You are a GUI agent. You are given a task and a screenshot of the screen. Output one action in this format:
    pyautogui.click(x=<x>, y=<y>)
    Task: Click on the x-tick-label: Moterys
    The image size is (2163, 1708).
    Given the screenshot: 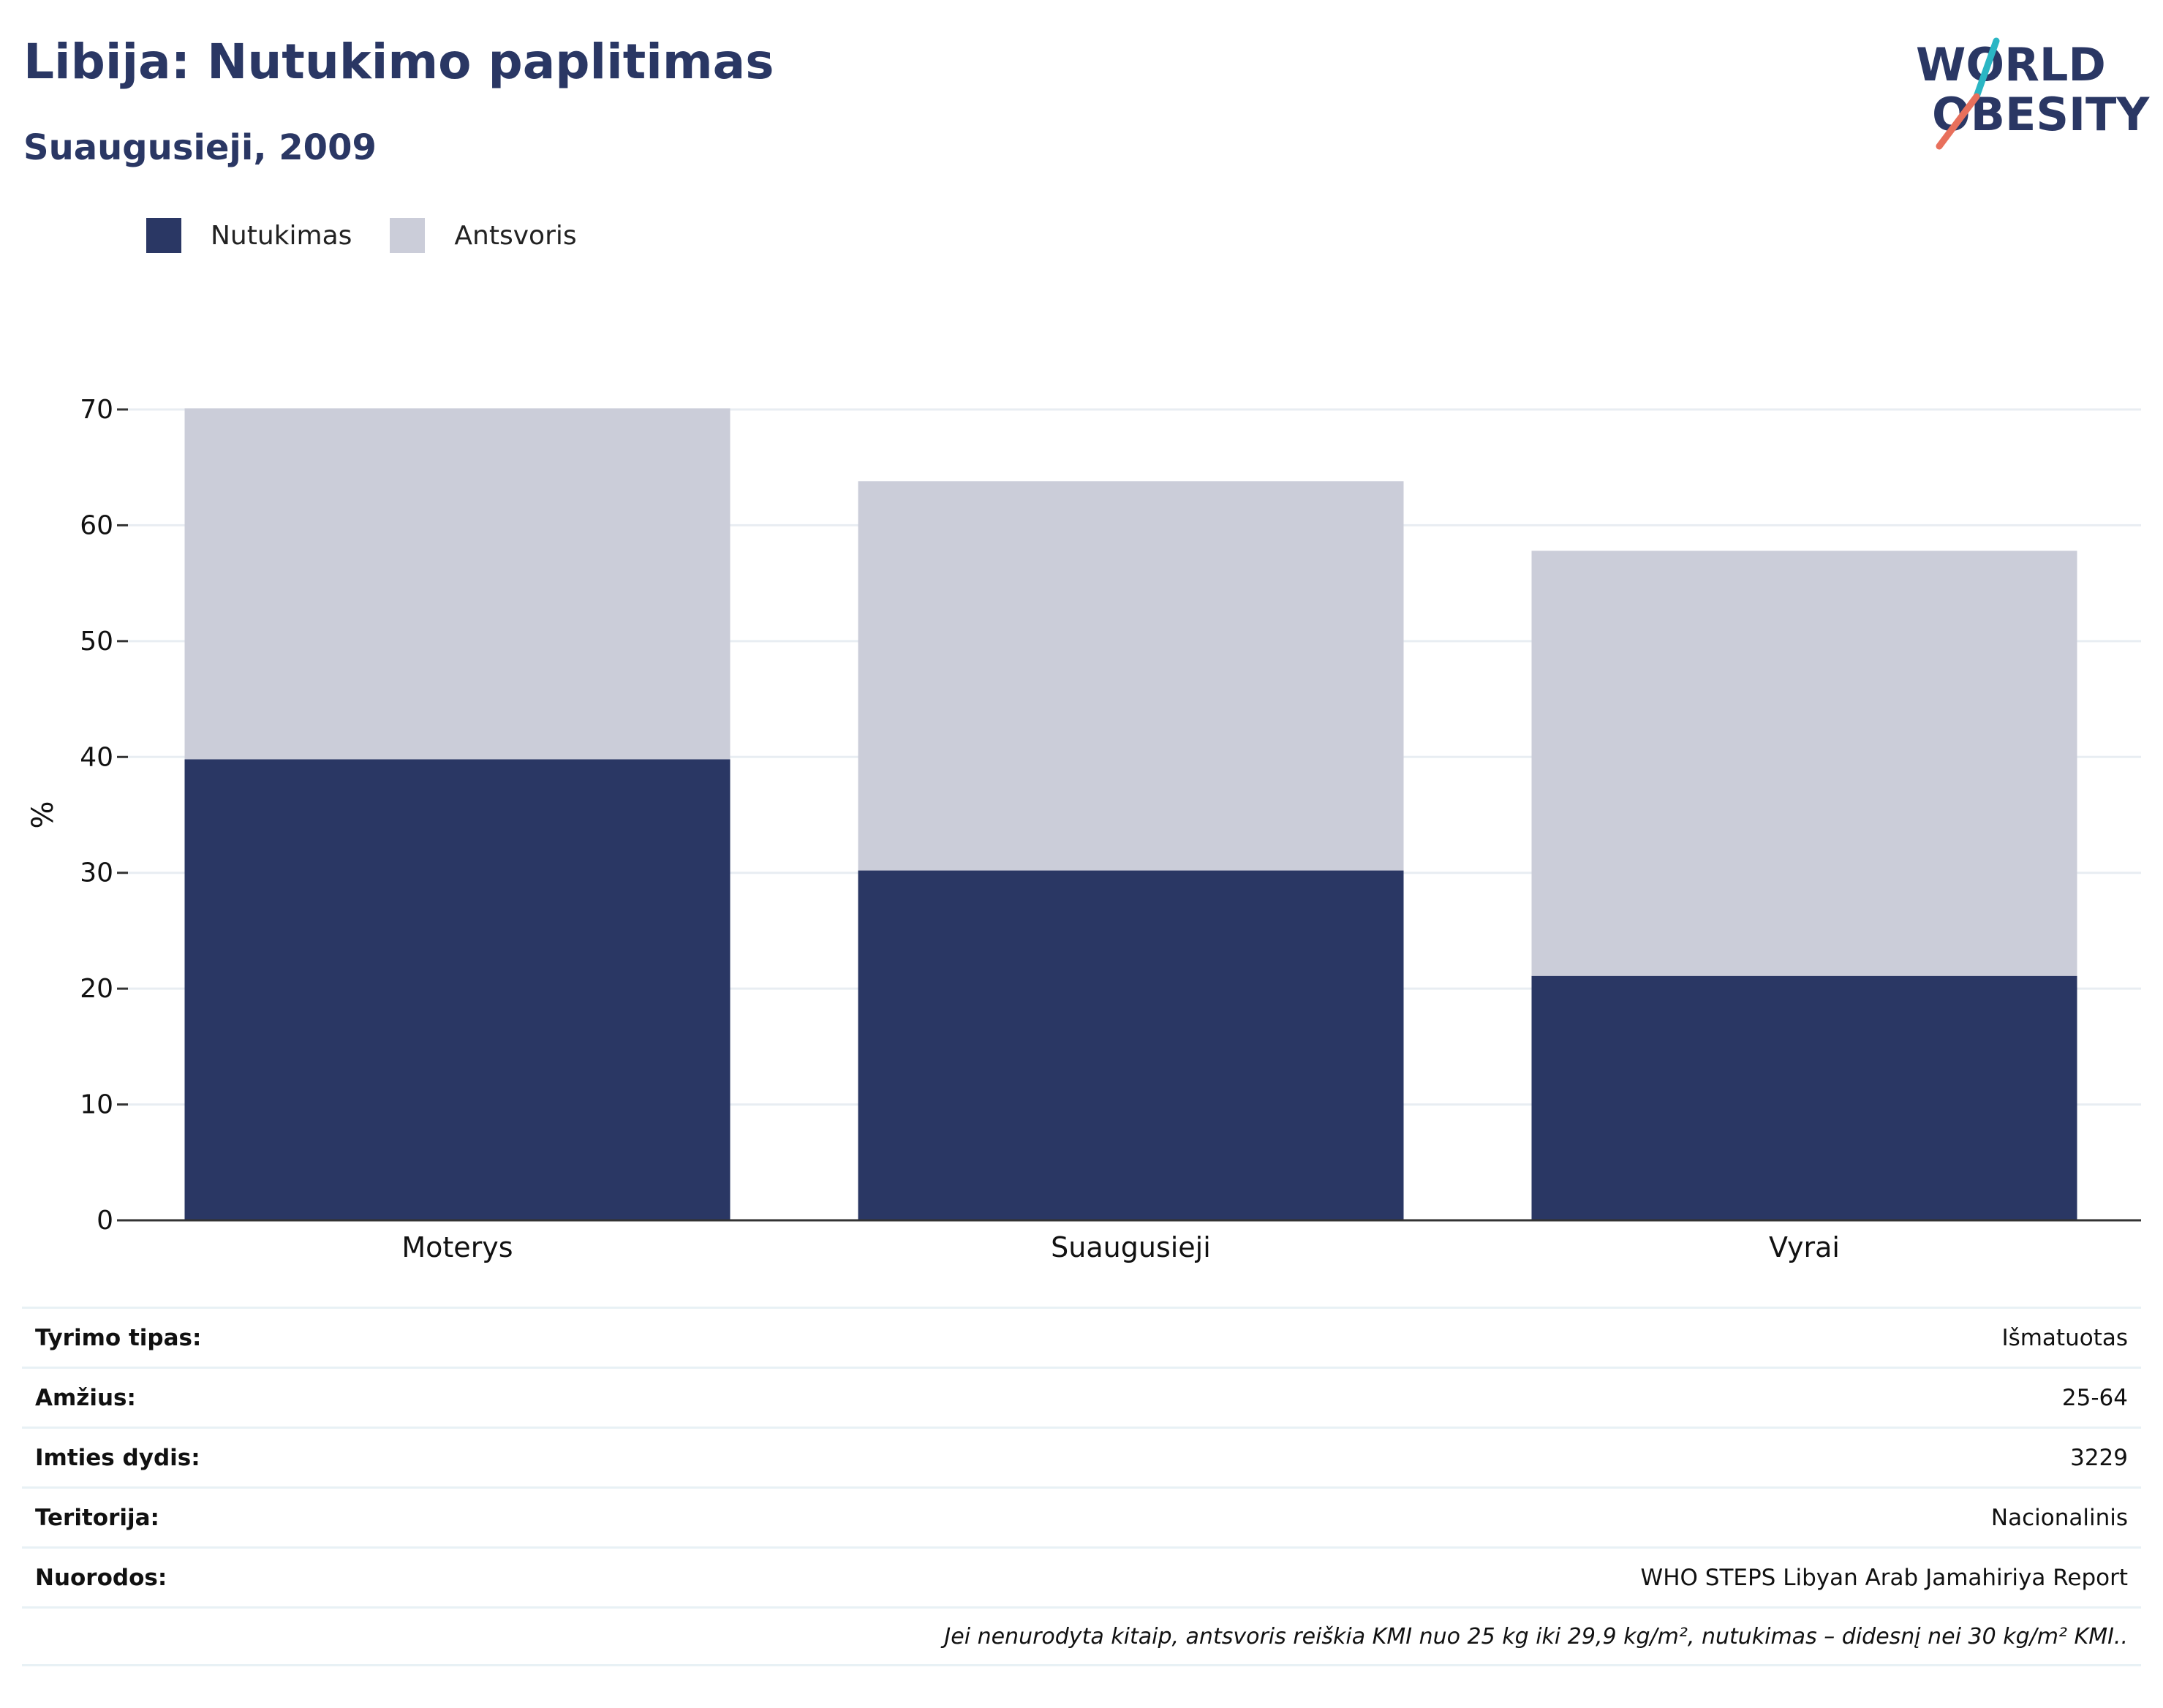 What is the action you would take?
    pyautogui.click(x=457, y=1247)
    